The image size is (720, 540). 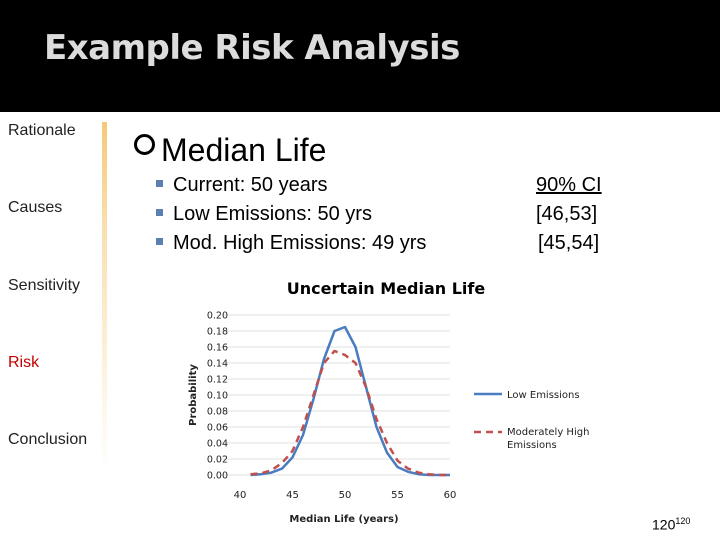 I want to click on y-axis-label: Probability, so click(x=193, y=395).